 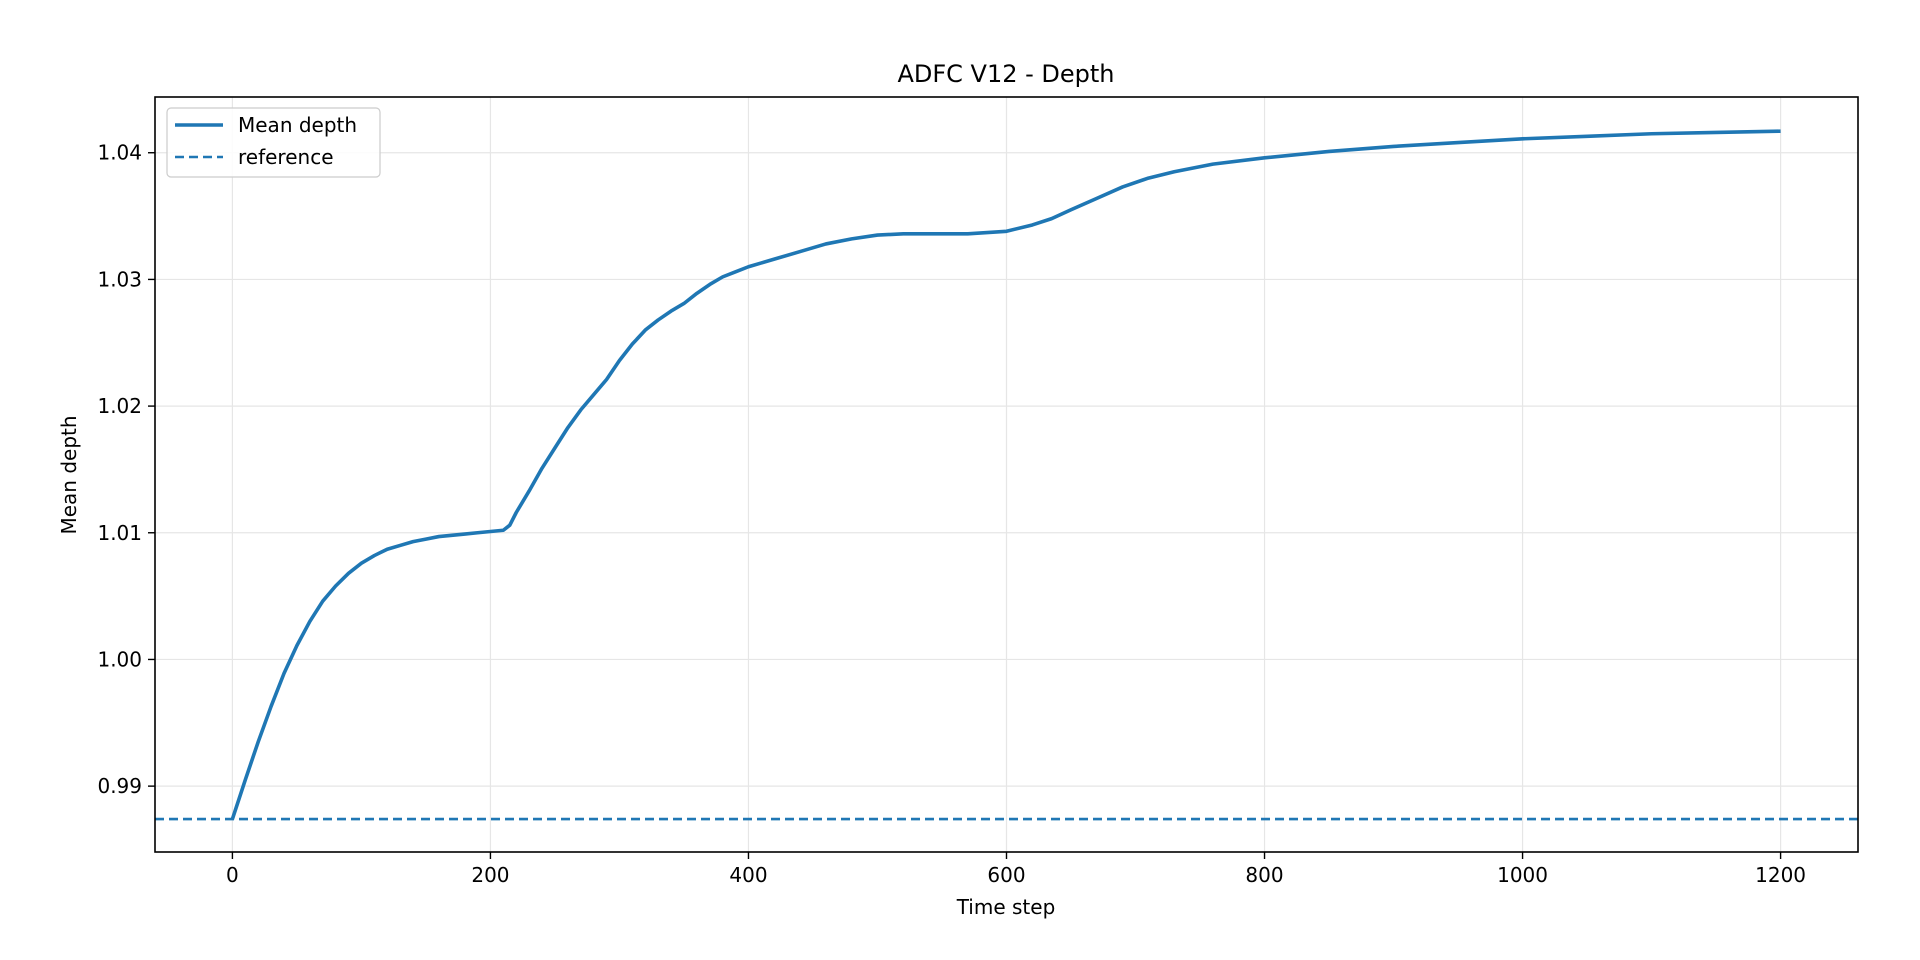 I want to click on y-axis: 0.99 1.00 1.01 1.02 1.03 1.04, so click(x=126, y=469).